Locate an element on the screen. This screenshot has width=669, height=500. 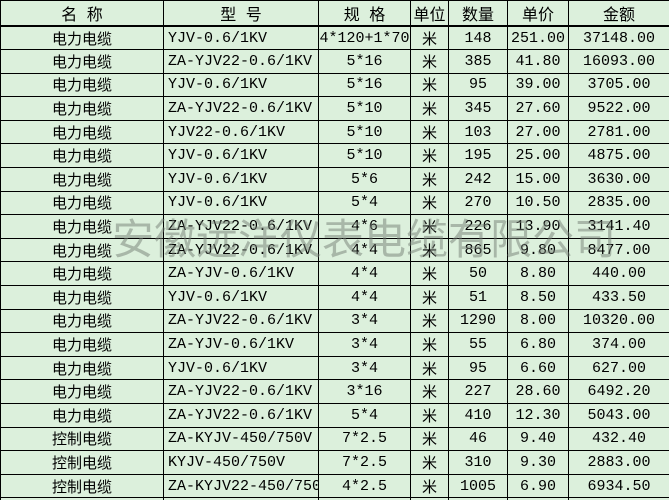
cell-name: 控制电缆 is located at coordinates (82, 486).